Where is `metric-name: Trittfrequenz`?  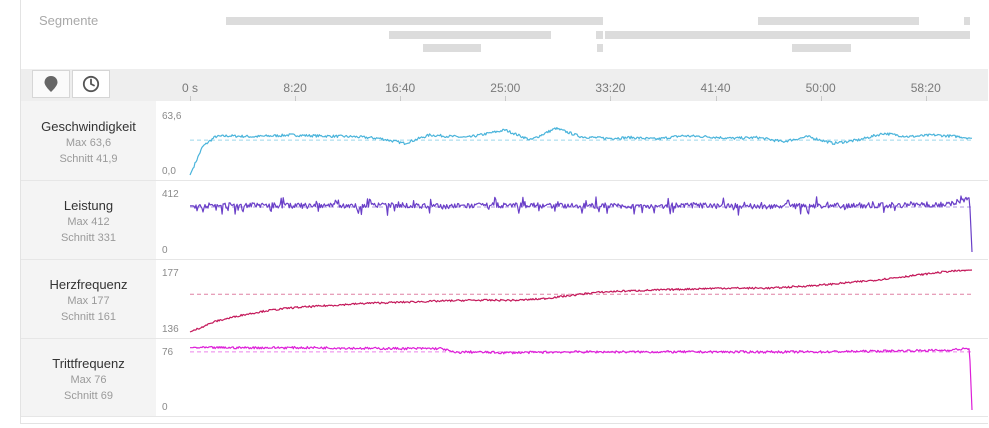
metric-name: Trittfrequenz is located at coordinates (88, 363).